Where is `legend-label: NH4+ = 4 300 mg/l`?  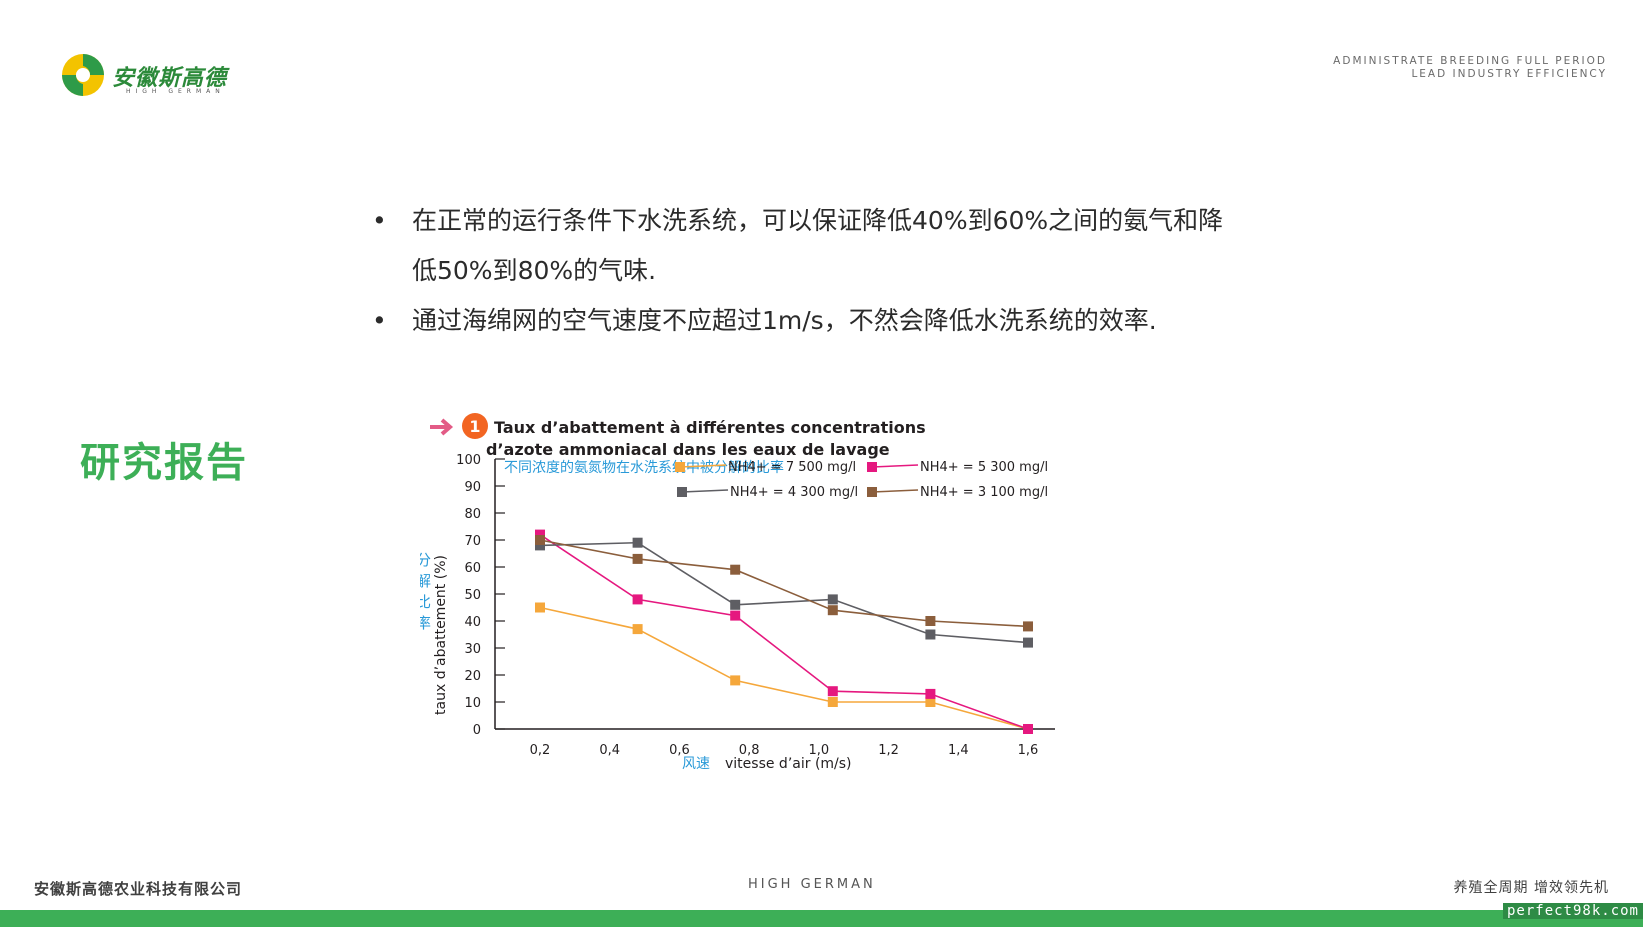 legend-label: NH4+ = 4 300 mg/l is located at coordinates (794, 492).